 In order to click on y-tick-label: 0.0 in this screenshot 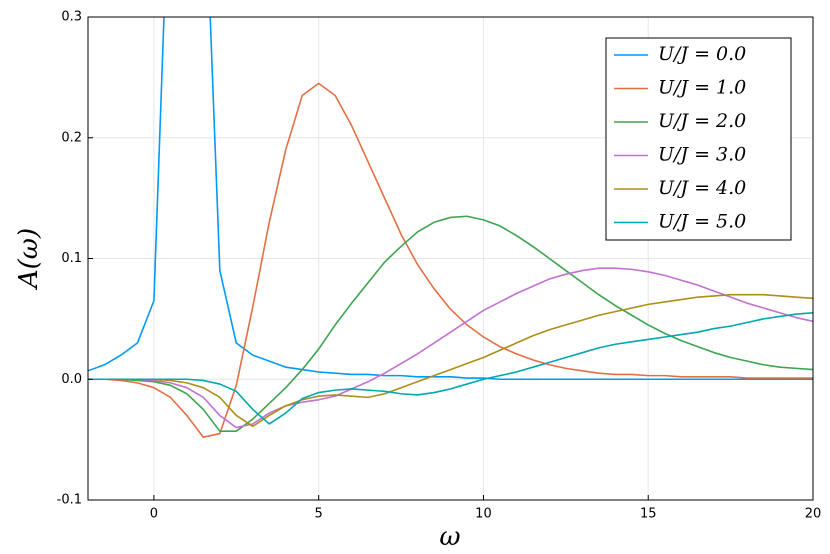, I will do `click(71, 379)`.